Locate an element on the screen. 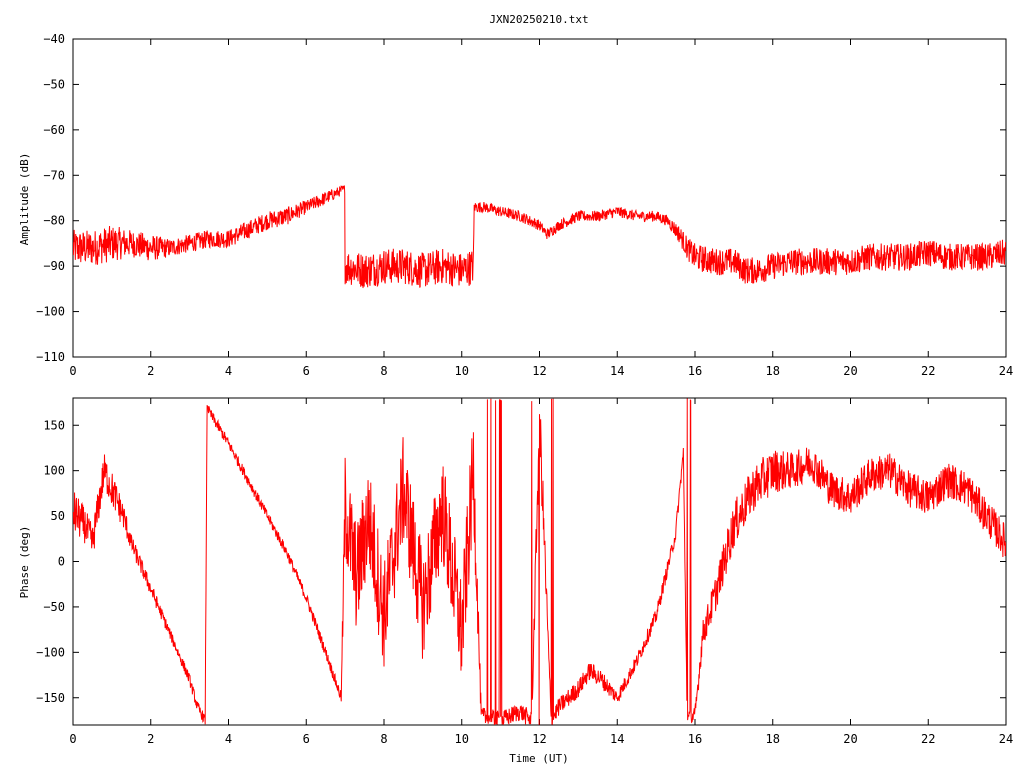 The width and height of the screenshot is (1024, 768). y-tick-label: 0 is located at coordinates (61, 562).